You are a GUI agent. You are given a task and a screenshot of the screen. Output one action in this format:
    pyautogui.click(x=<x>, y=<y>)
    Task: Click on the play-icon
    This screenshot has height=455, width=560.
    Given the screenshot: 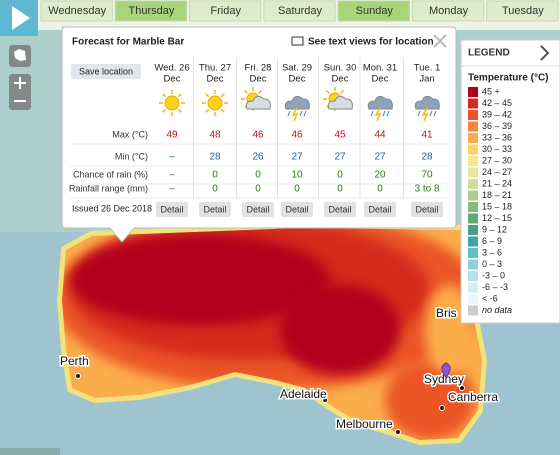 What is the action you would take?
    pyautogui.click(x=21, y=18)
    